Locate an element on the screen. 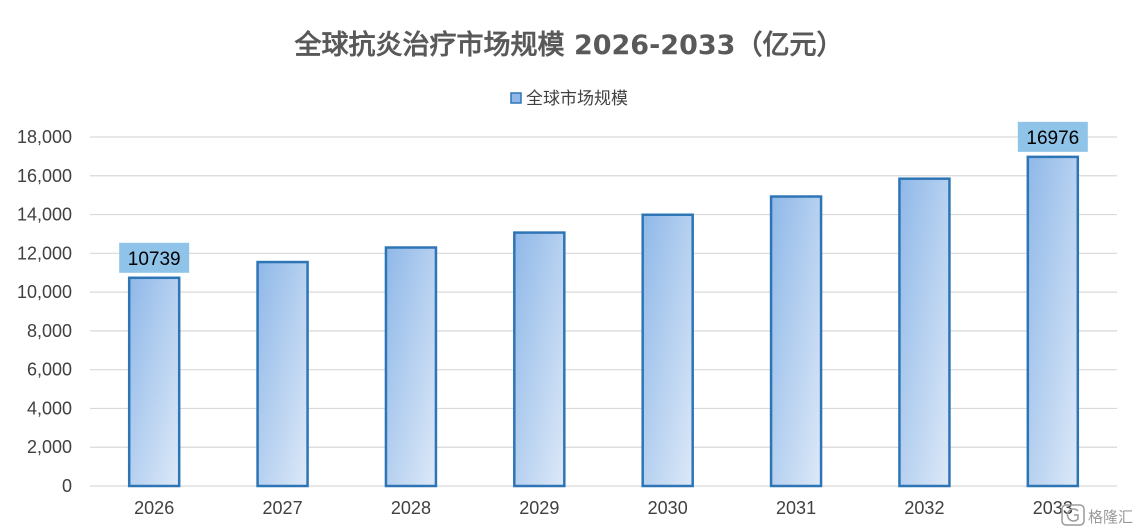 The height and width of the screenshot is (532, 1139). y-tick-label: 2,000 is located at coordinates (49, 447).